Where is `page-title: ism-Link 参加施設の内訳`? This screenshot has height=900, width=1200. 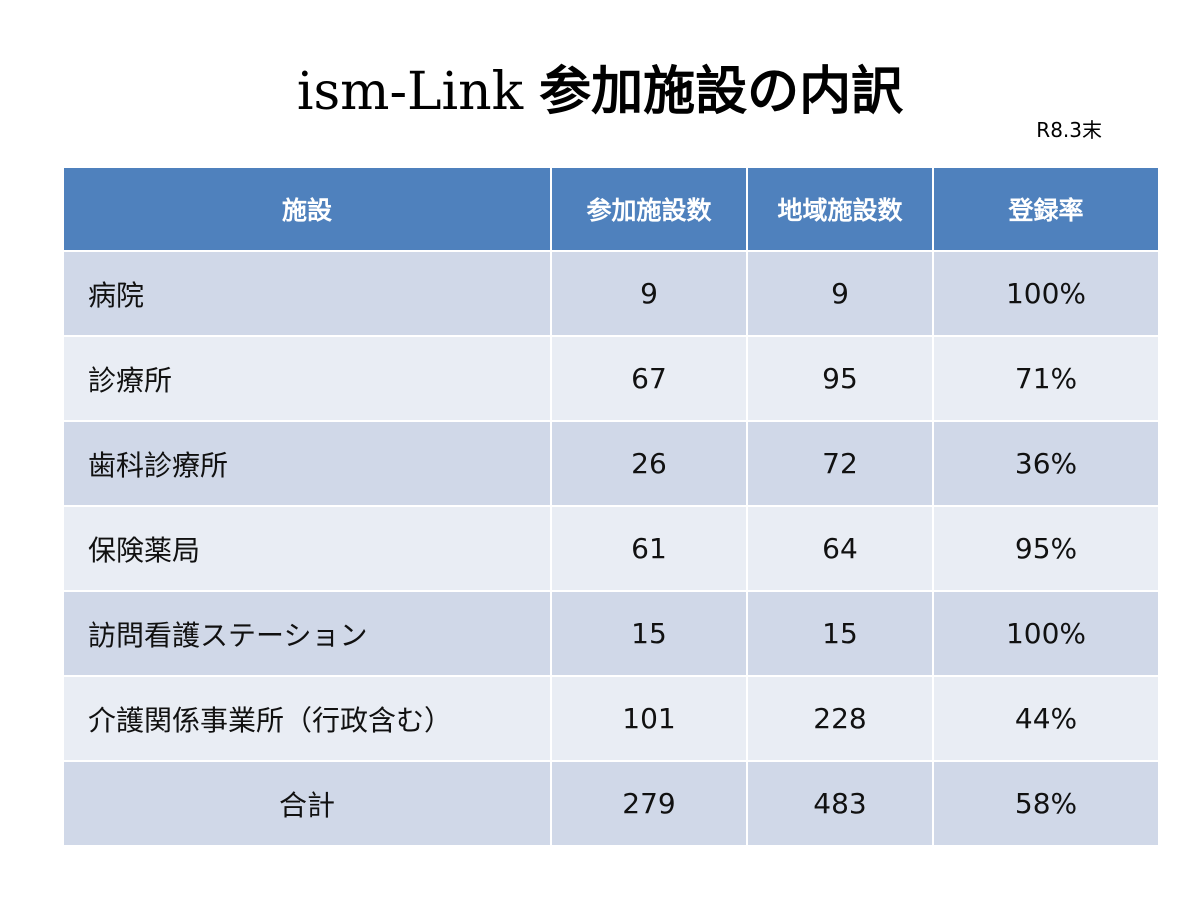
page-title: ism-Link 参加施設の内訳 is located at coordinates (600, 92).